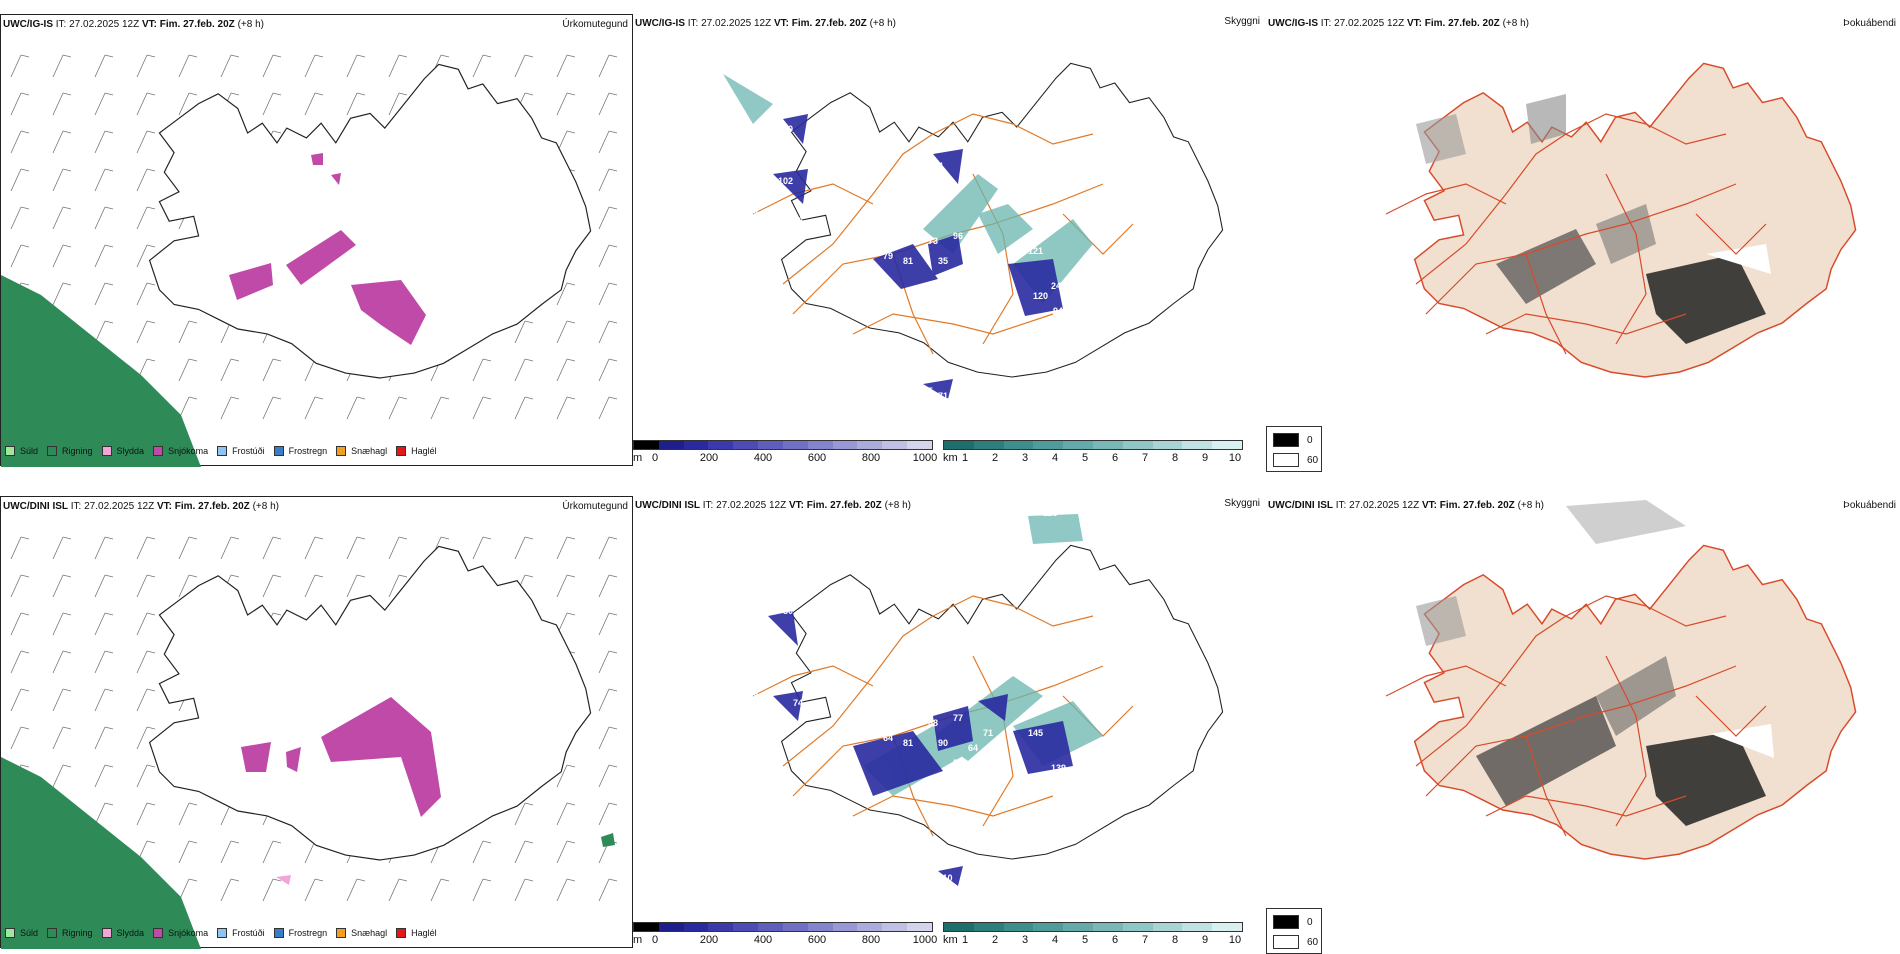 Image resolution: width=1900 pixels, height=954 pixels. What do you see at coordinates (958, 236) in the screenshot?
I see `cloud-base-label: 96` at bounding box center [958, 236].